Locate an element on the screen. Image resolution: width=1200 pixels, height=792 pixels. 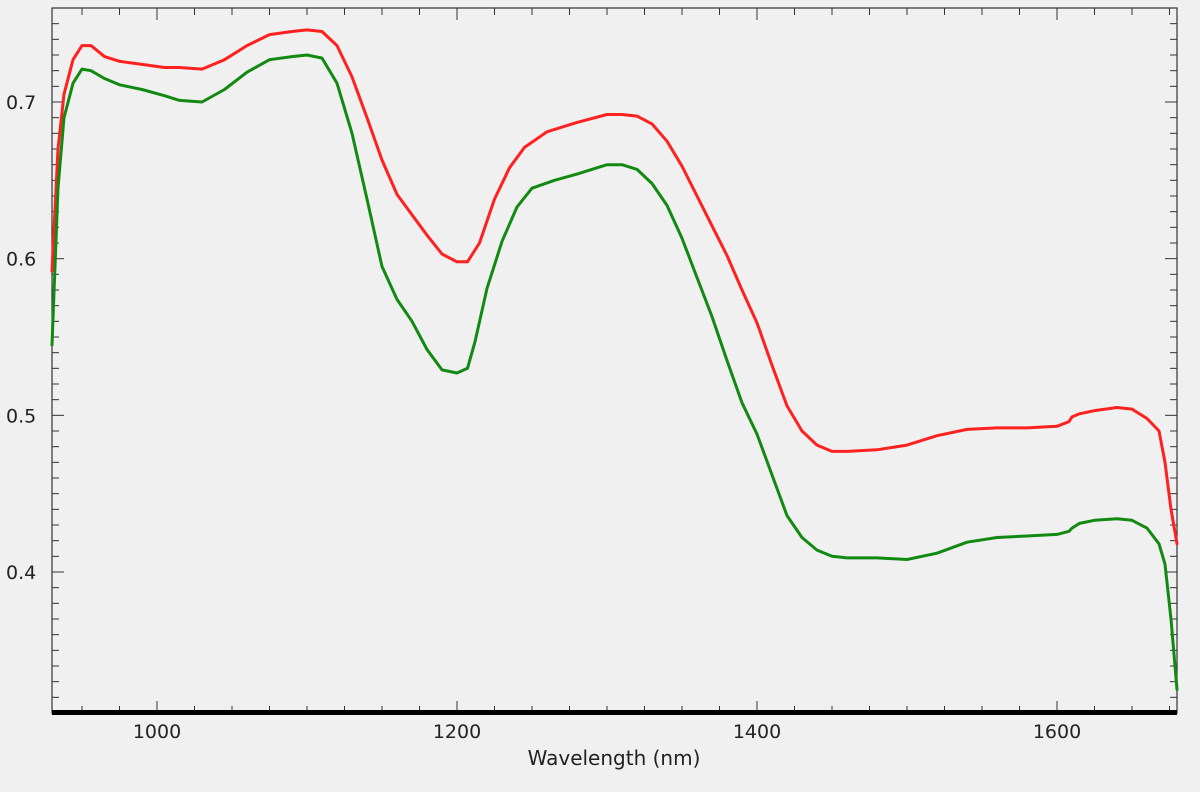
x-tick-label: 1600 is located at coordinates (1057, 732).